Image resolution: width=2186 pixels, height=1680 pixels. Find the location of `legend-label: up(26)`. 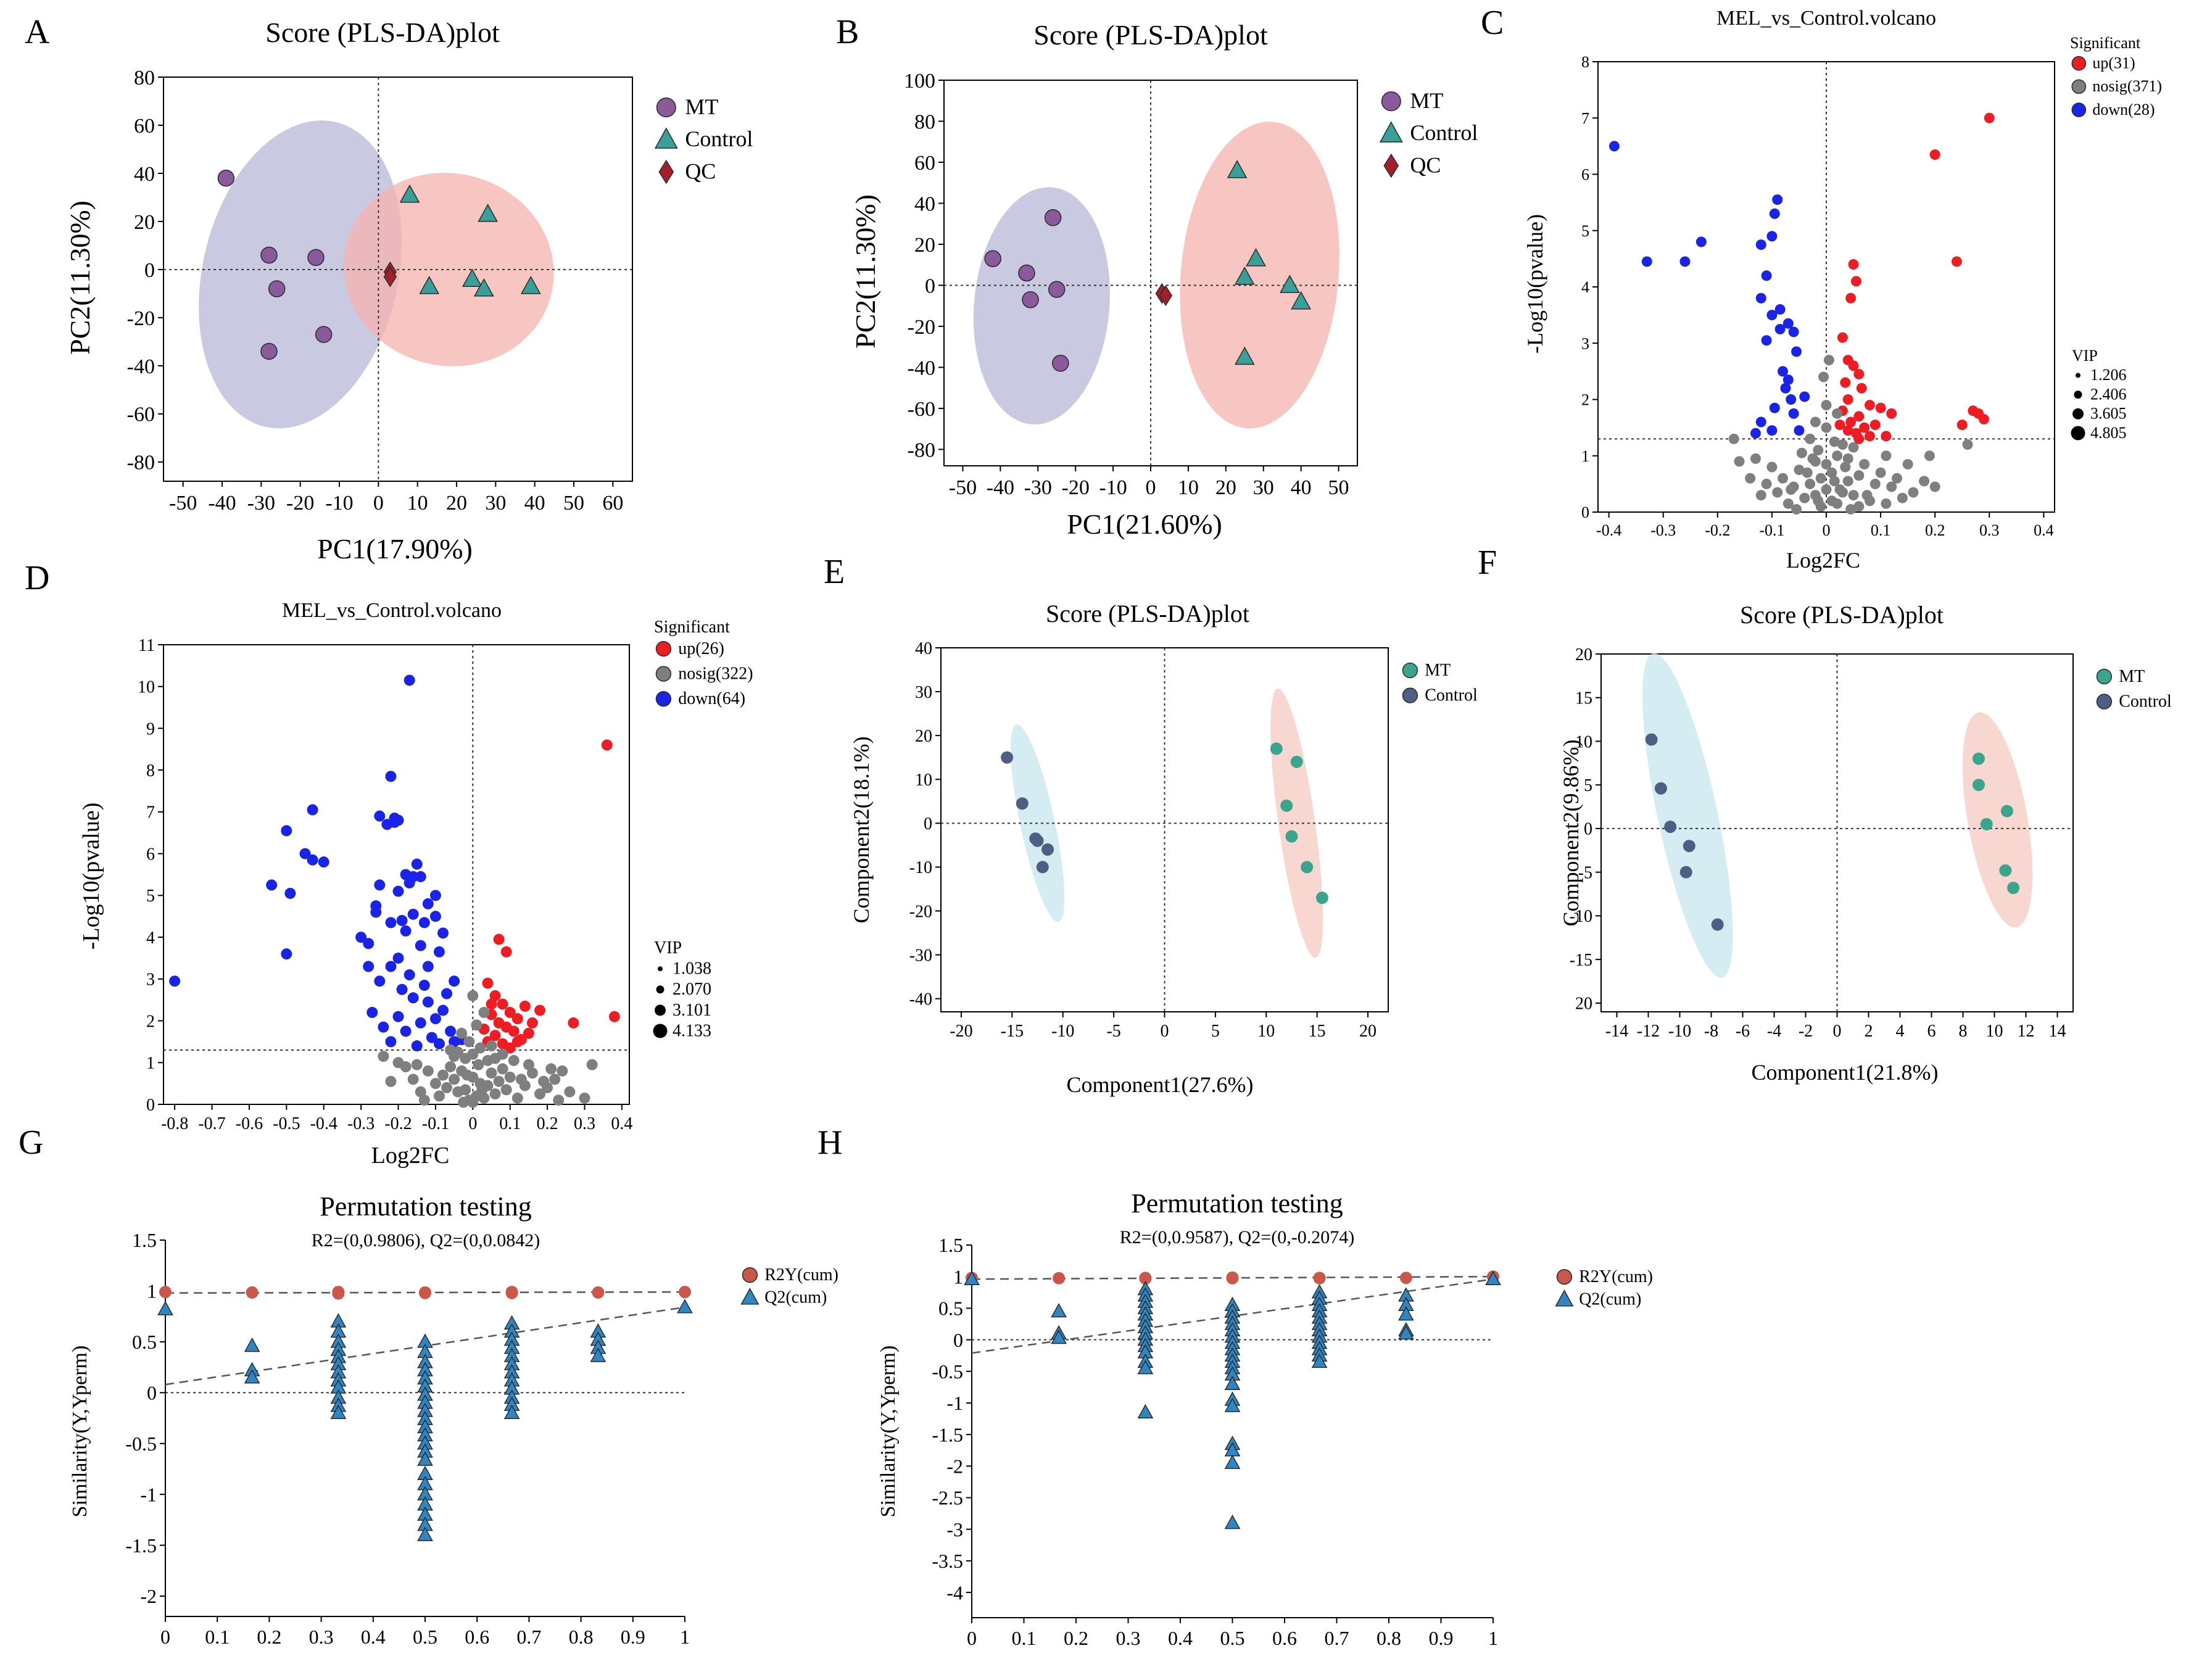

legend-label: up(26) is located at coordinates (701, 648).